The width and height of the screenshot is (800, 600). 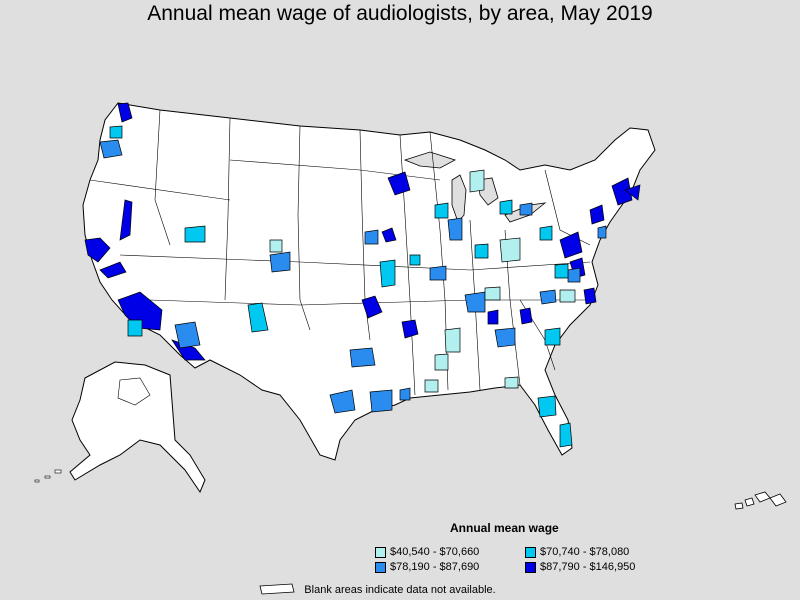 I want to click on puerto-rico-land, so click(x=277, y=589).